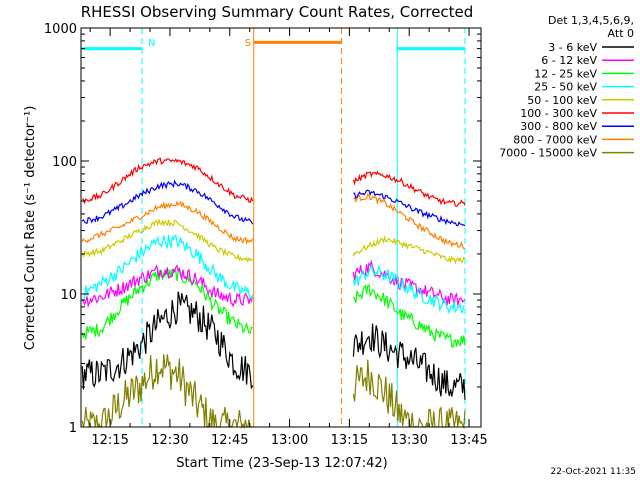 The image size is (640, 480). Describe the element at coordinates (572, 47) in the screenshot. I see `legend-label: 3 - 6 keV` at that location.